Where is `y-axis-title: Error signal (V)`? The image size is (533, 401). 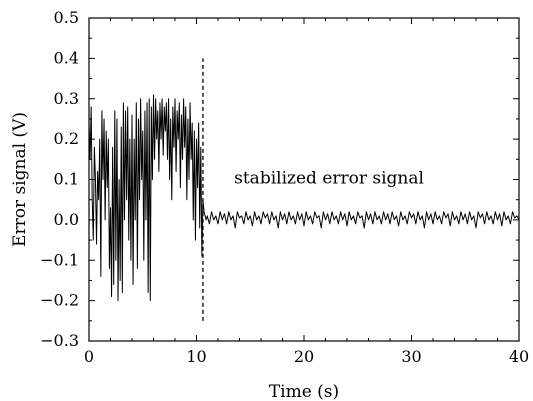 y-axis-title: Error signal (V) is located at coordinates (20, 179).